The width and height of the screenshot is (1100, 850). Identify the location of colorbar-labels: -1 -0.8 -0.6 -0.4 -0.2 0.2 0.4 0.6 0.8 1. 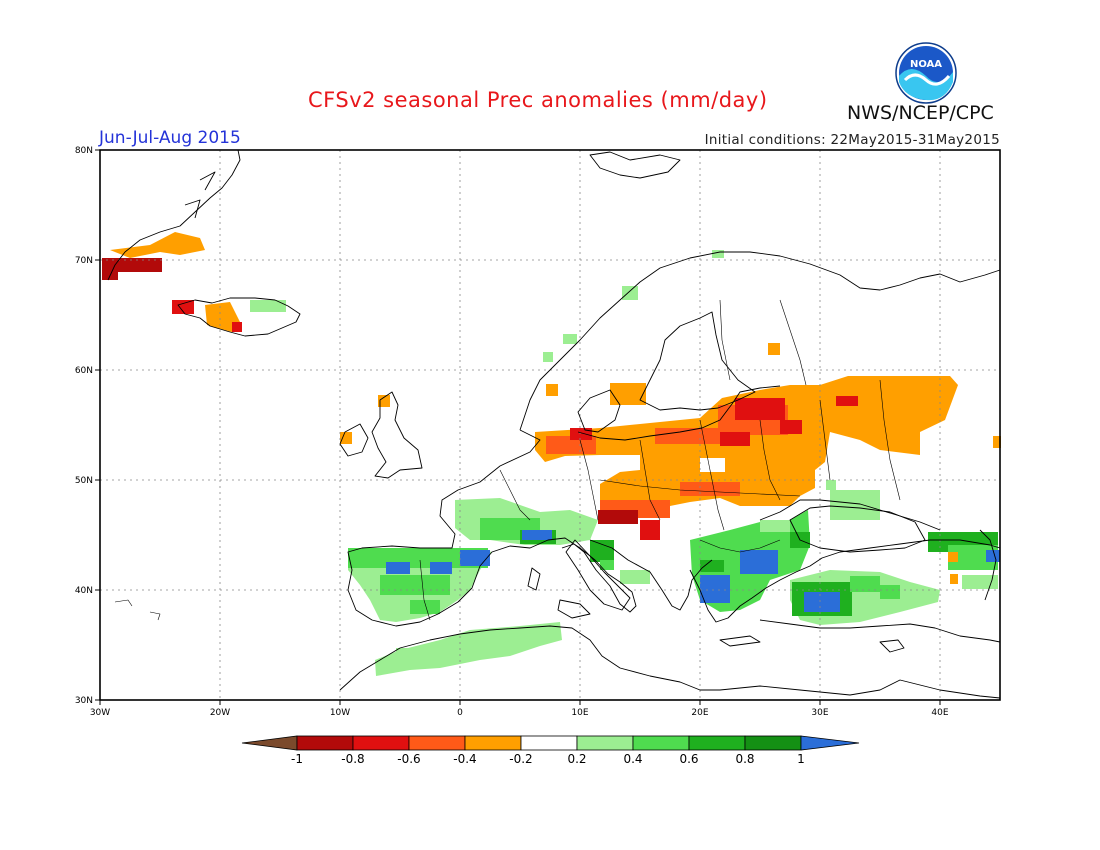
(548, 759).